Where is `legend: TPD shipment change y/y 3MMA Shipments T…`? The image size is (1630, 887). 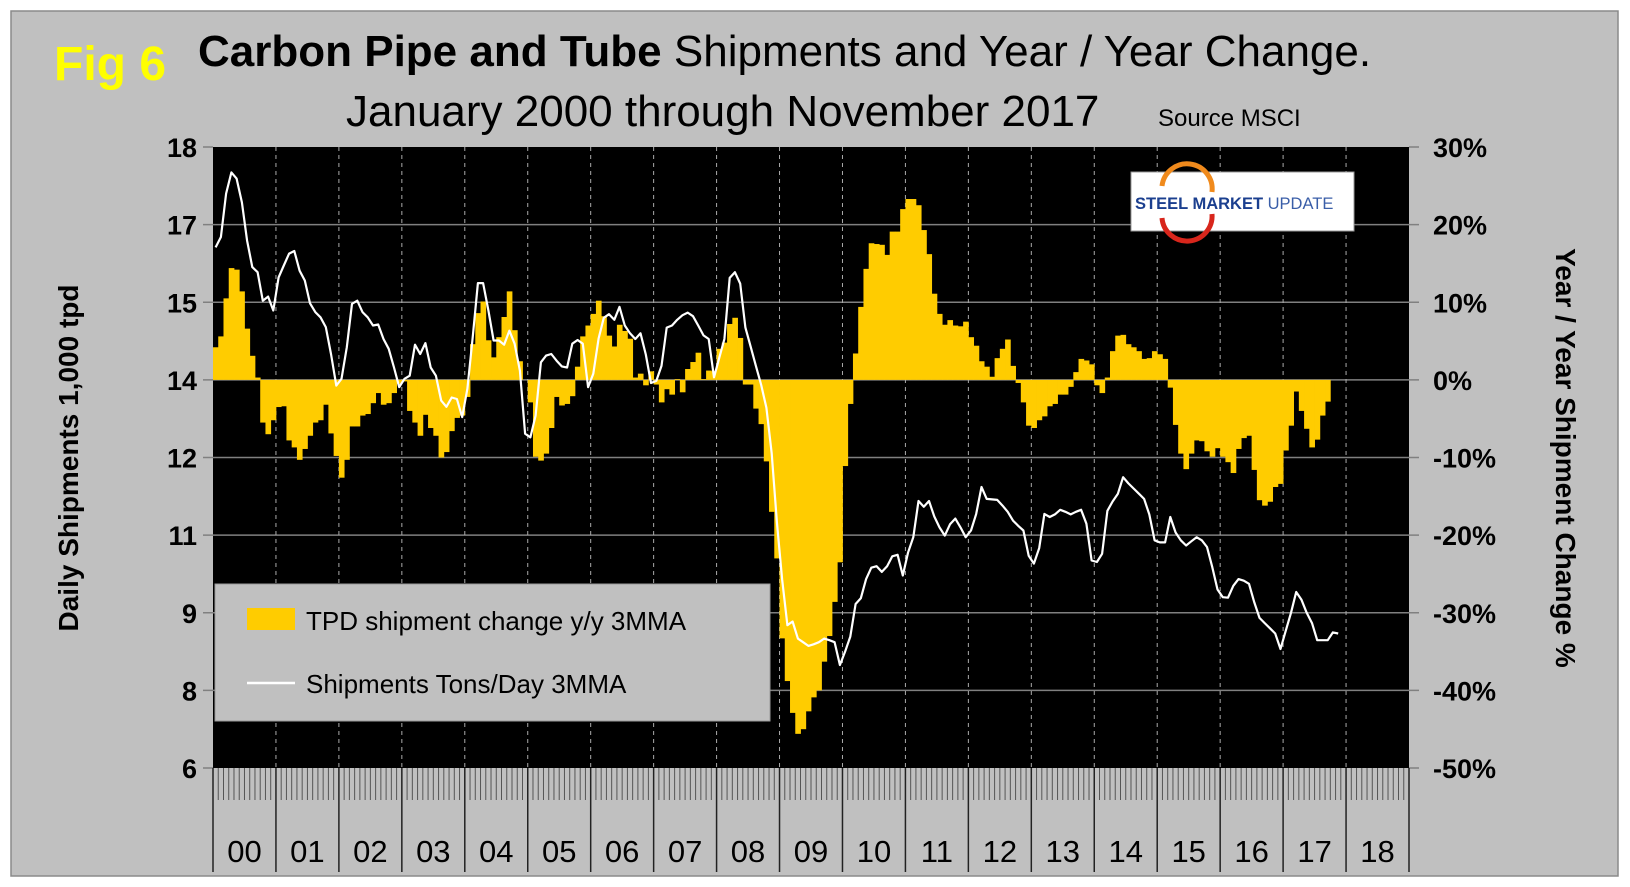 legend: TPD shipment change y/y 3MMA Shipments T… is located at coordinates (492, 652).